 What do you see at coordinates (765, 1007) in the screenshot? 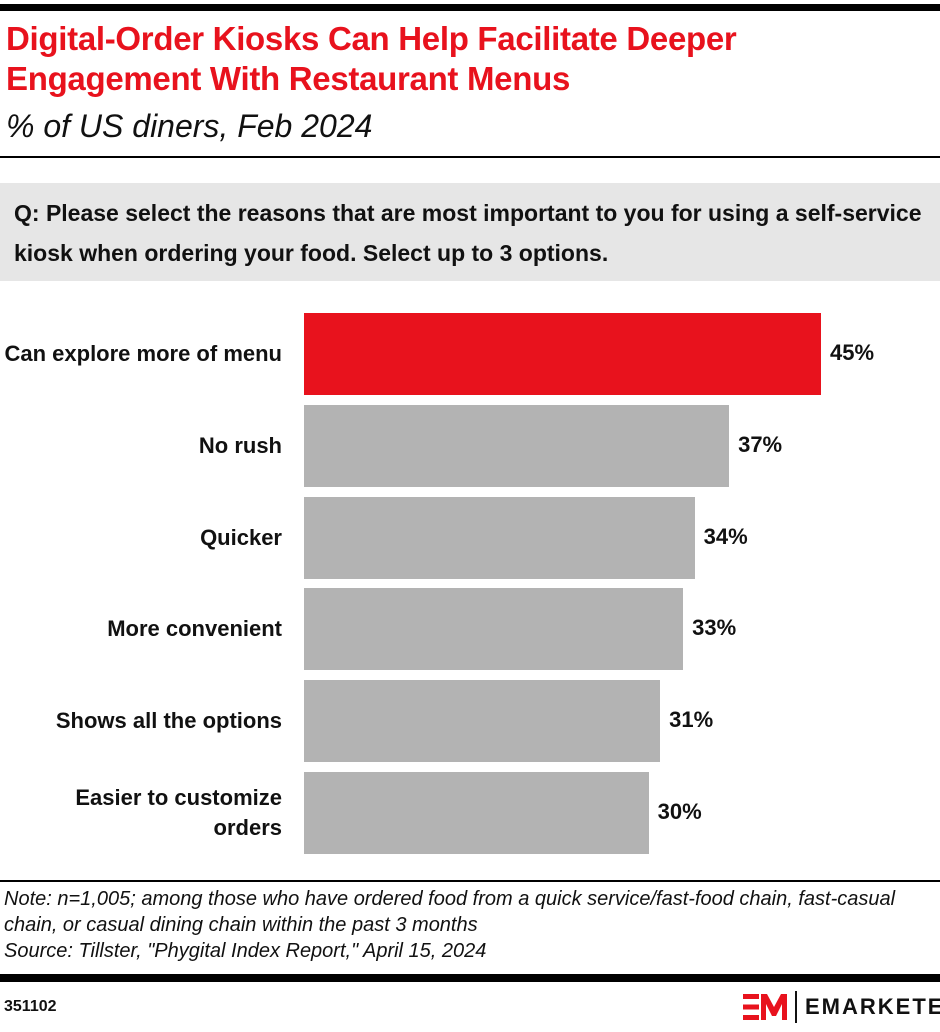
I see `em-logo-icon` at bounding box center [765, 1007].